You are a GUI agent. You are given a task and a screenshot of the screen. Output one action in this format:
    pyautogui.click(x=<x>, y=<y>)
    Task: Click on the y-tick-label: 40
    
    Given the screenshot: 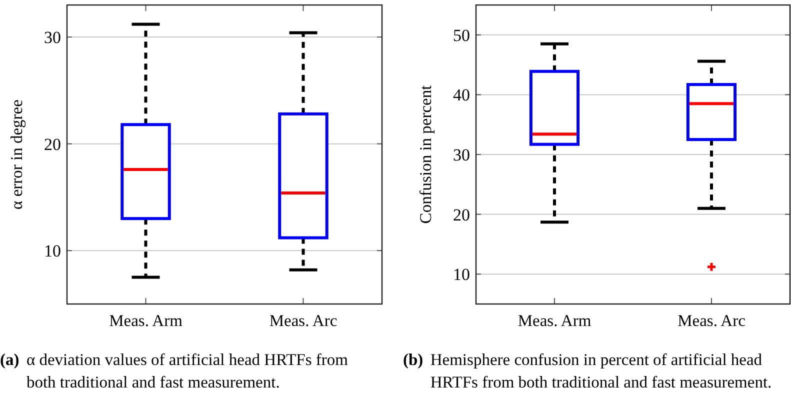 What is the action you would take?
    pyautogui.click(x=461, y=95)
    